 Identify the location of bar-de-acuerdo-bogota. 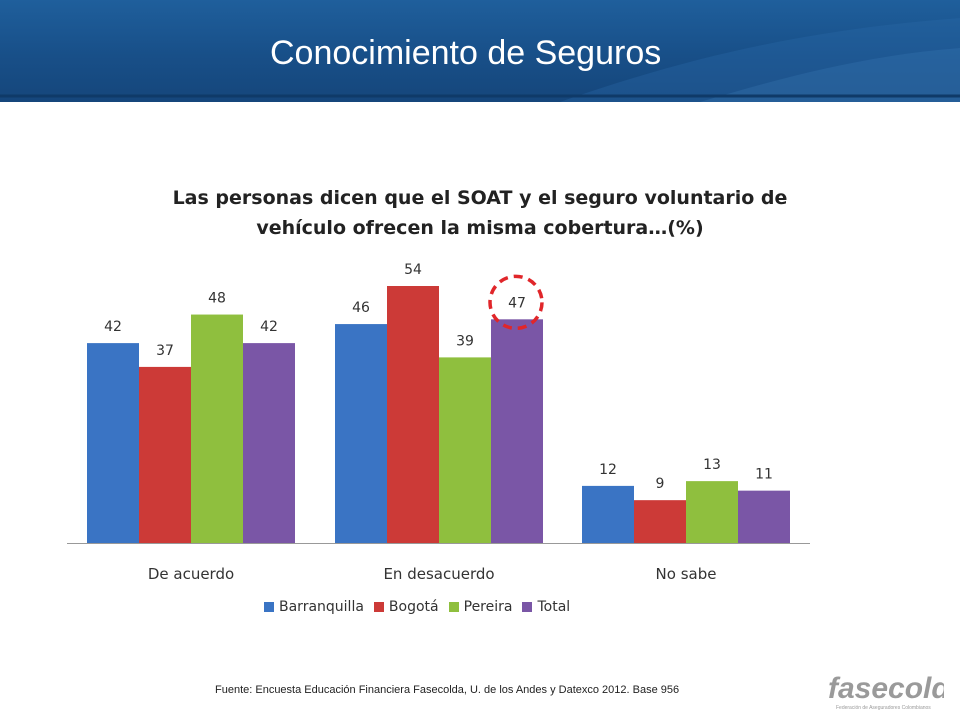
(165, 454).